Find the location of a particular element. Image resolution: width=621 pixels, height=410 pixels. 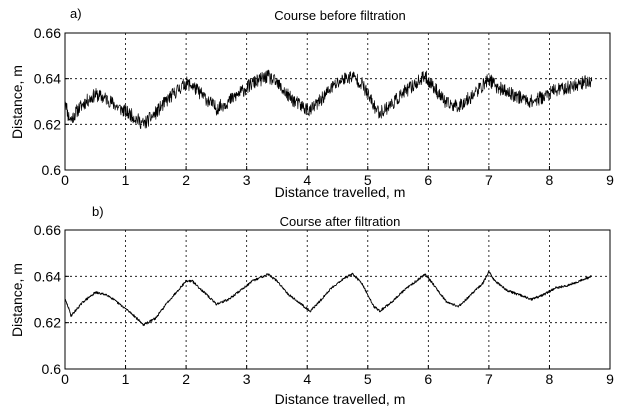

panel-b-xtick-label: 4 is located at coordinates (307, 379).